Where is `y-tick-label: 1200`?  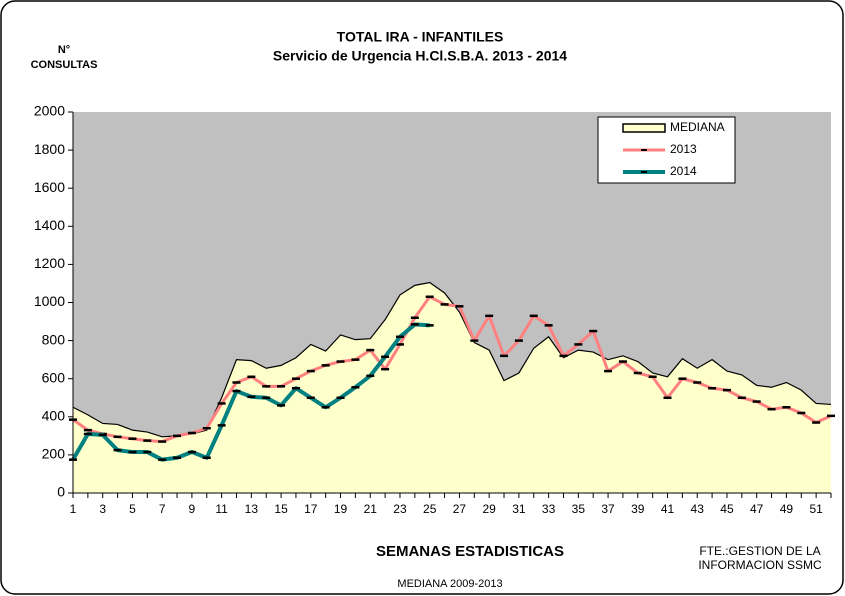
y-tick-label: 1200 is located at coordinates (49, 263).